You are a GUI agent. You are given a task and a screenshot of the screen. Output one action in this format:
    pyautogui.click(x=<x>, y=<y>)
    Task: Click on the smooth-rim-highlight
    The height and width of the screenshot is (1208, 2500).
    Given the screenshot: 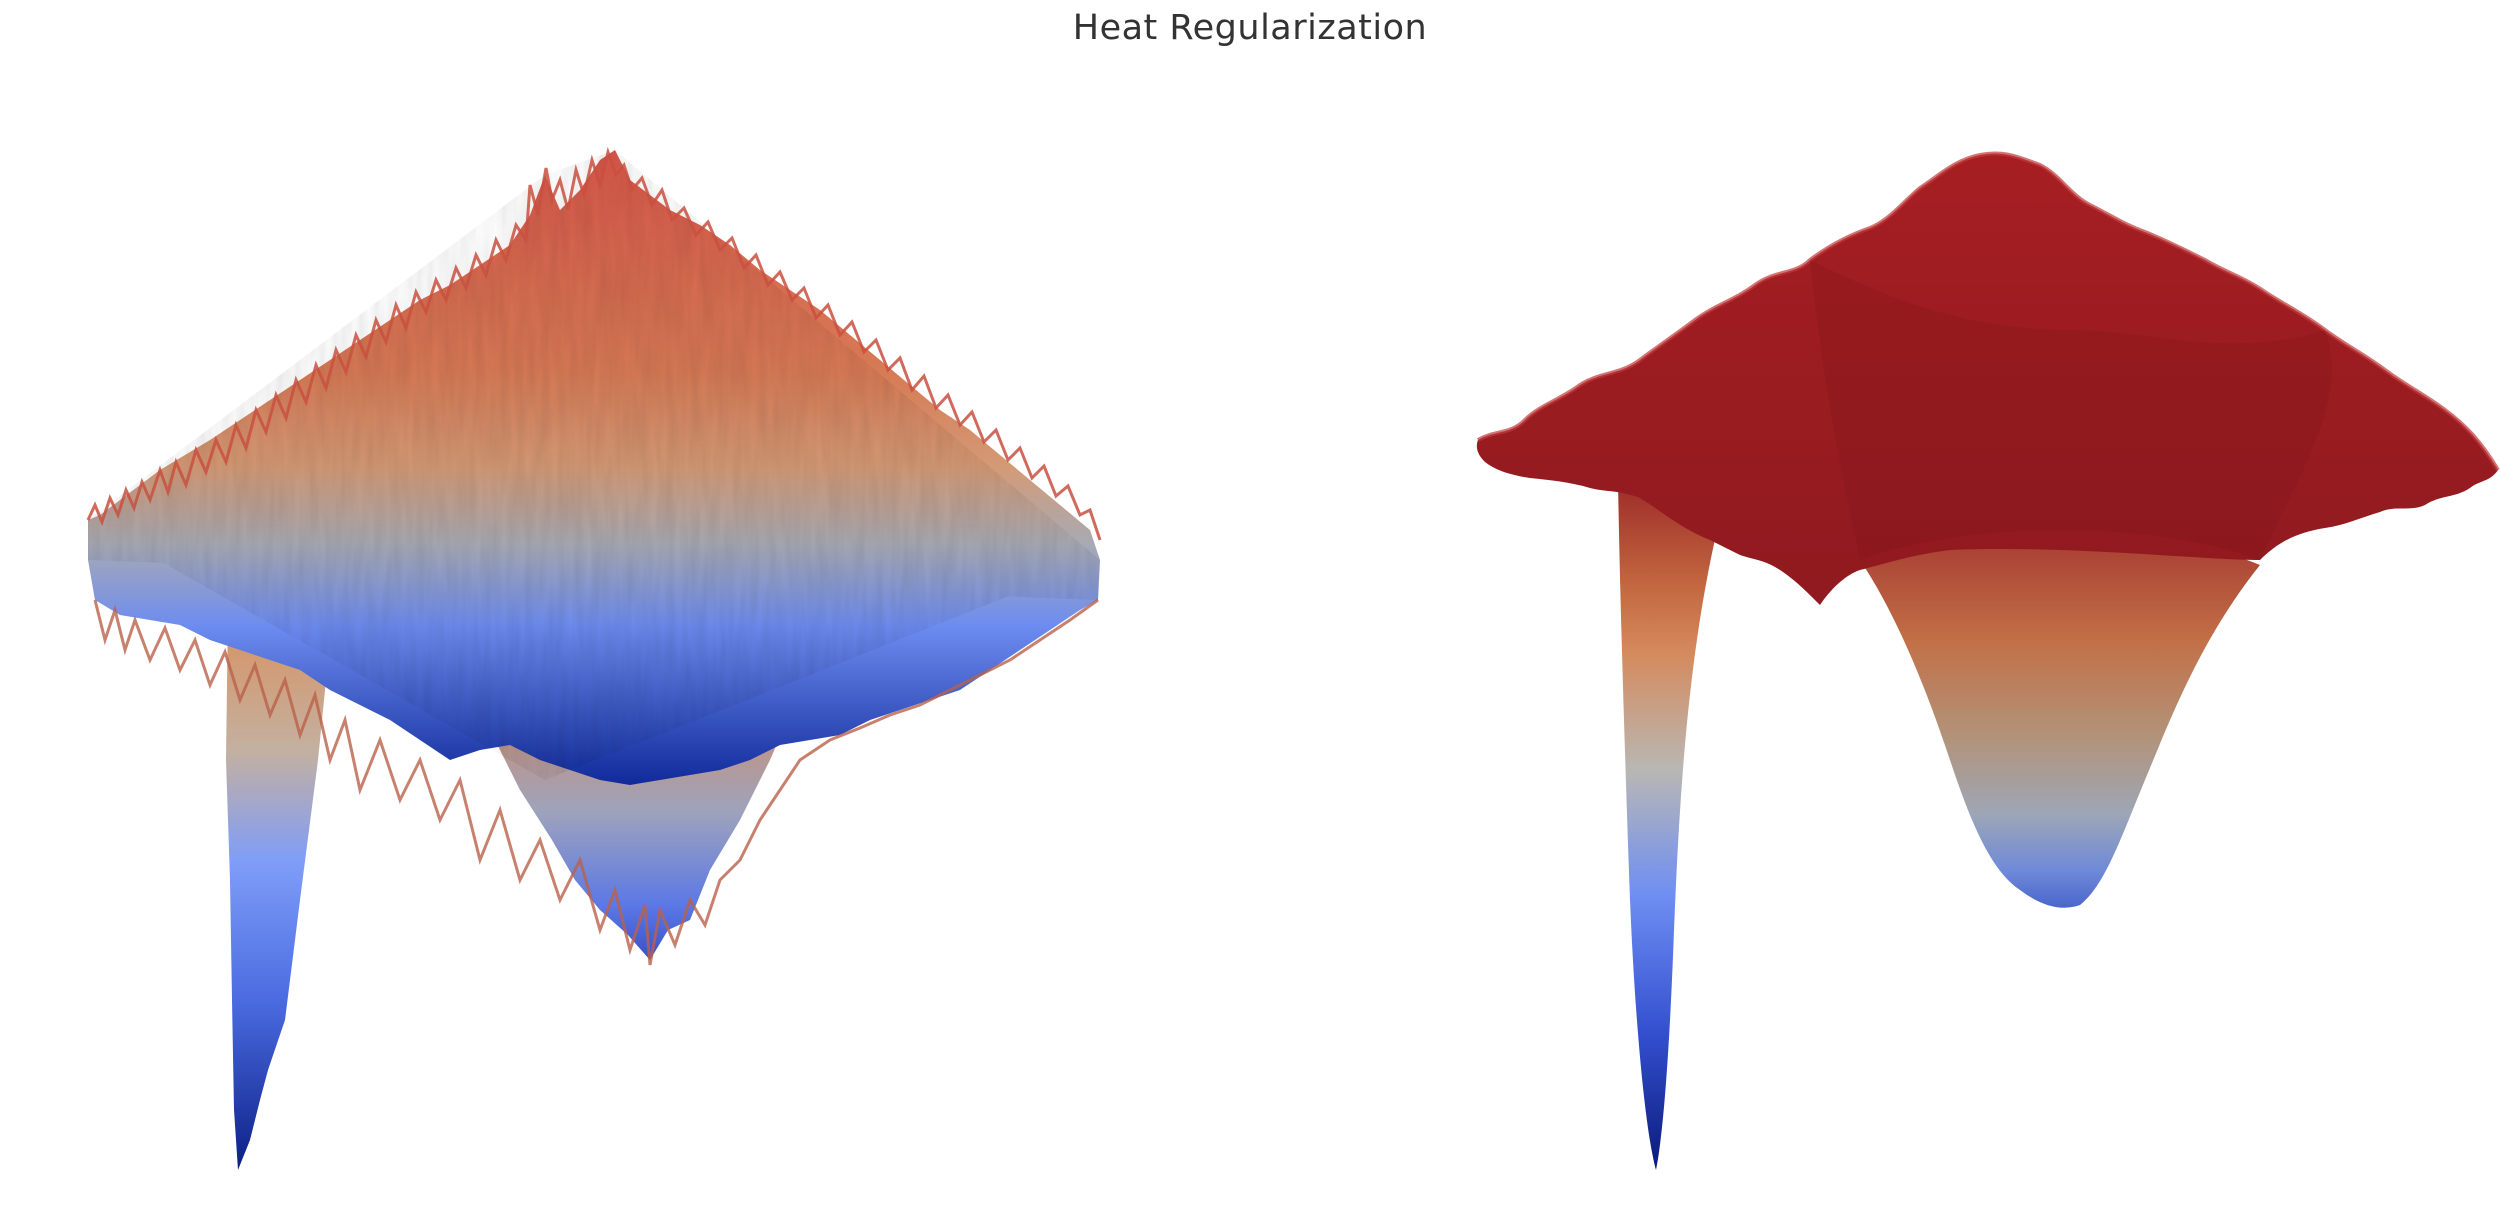 What is the action you would take?
    pyautogui.click(x=1988, y=311)
    